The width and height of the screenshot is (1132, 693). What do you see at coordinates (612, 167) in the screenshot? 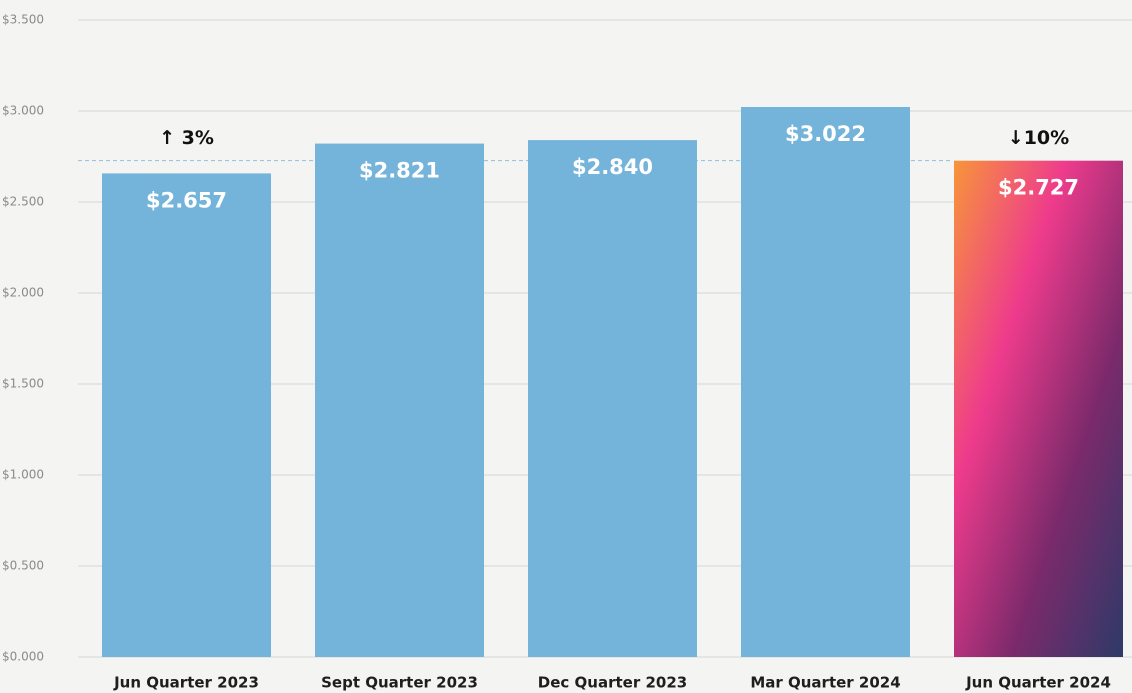
I see `value-label: $2.840` at bounding box center [612, 167].